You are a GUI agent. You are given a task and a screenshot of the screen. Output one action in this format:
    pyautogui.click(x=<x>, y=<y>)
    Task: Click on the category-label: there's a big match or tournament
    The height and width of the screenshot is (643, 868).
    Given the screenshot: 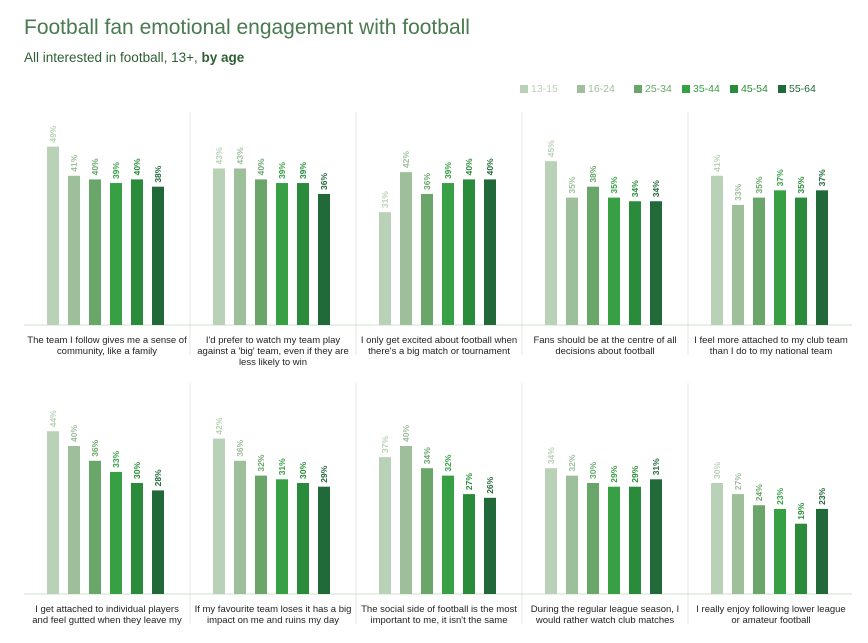 What is the action you would take?
    pyautogui.click(x=439, y=351)
    